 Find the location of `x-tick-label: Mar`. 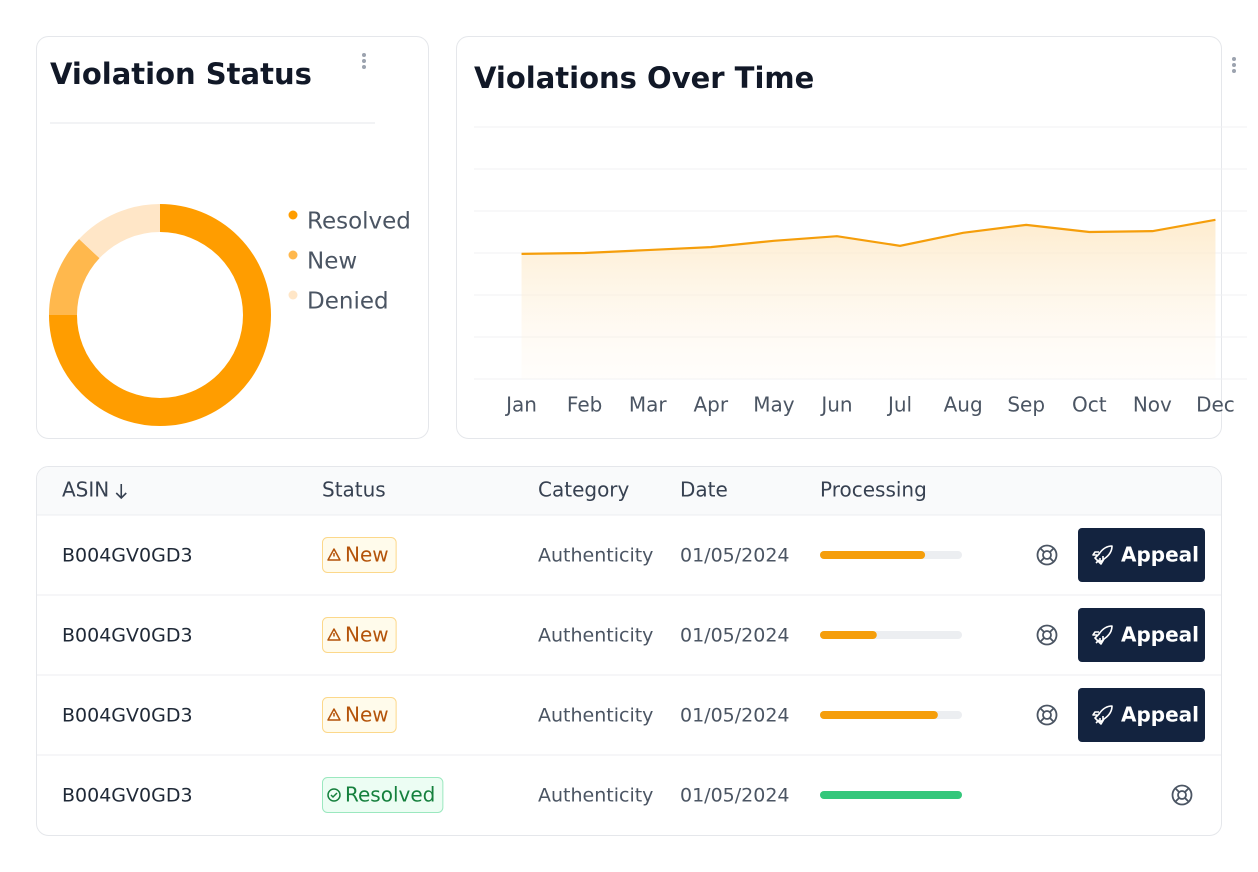

x-tick-label: Mar is located at coordinates (648, 405).